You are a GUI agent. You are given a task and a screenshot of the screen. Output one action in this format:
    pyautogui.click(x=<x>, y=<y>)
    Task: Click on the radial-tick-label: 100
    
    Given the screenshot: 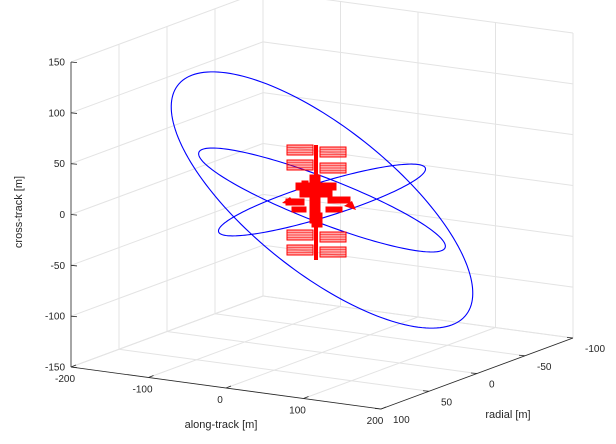 What is the action you would take?
    pyautogui.click(x=401, y=420)
    